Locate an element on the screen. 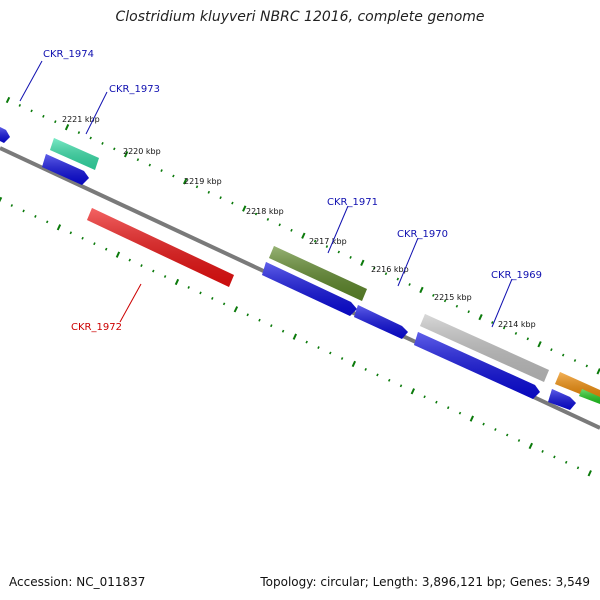 The width and height of the screenshot is (600, 600). gene-label-ckr-1973: CKR_1973 is located at coordinates (134, 89).